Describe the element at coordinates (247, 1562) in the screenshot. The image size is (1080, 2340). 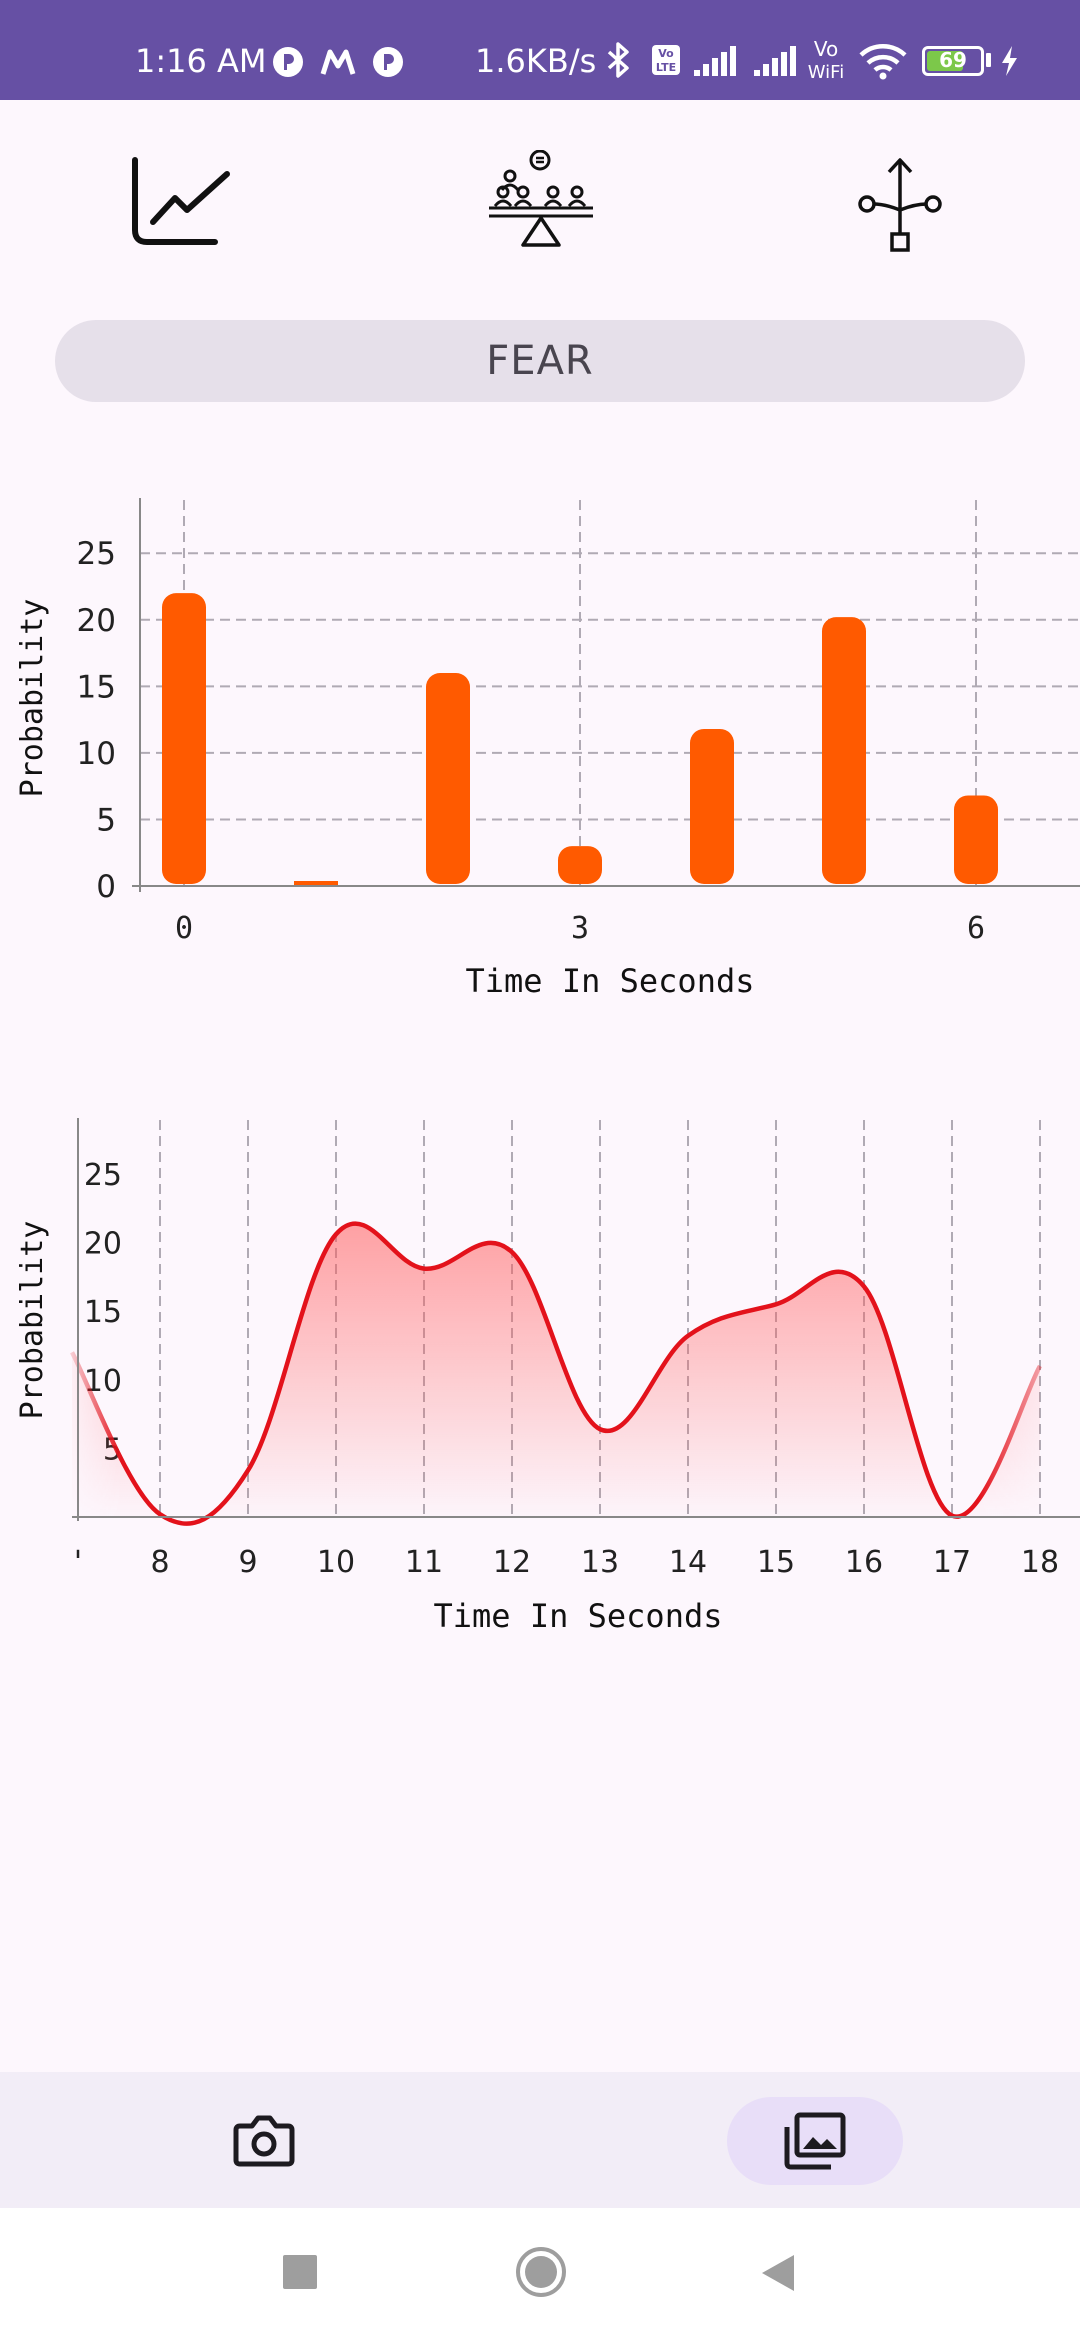
I see `x-tick-label: 9` at that location.